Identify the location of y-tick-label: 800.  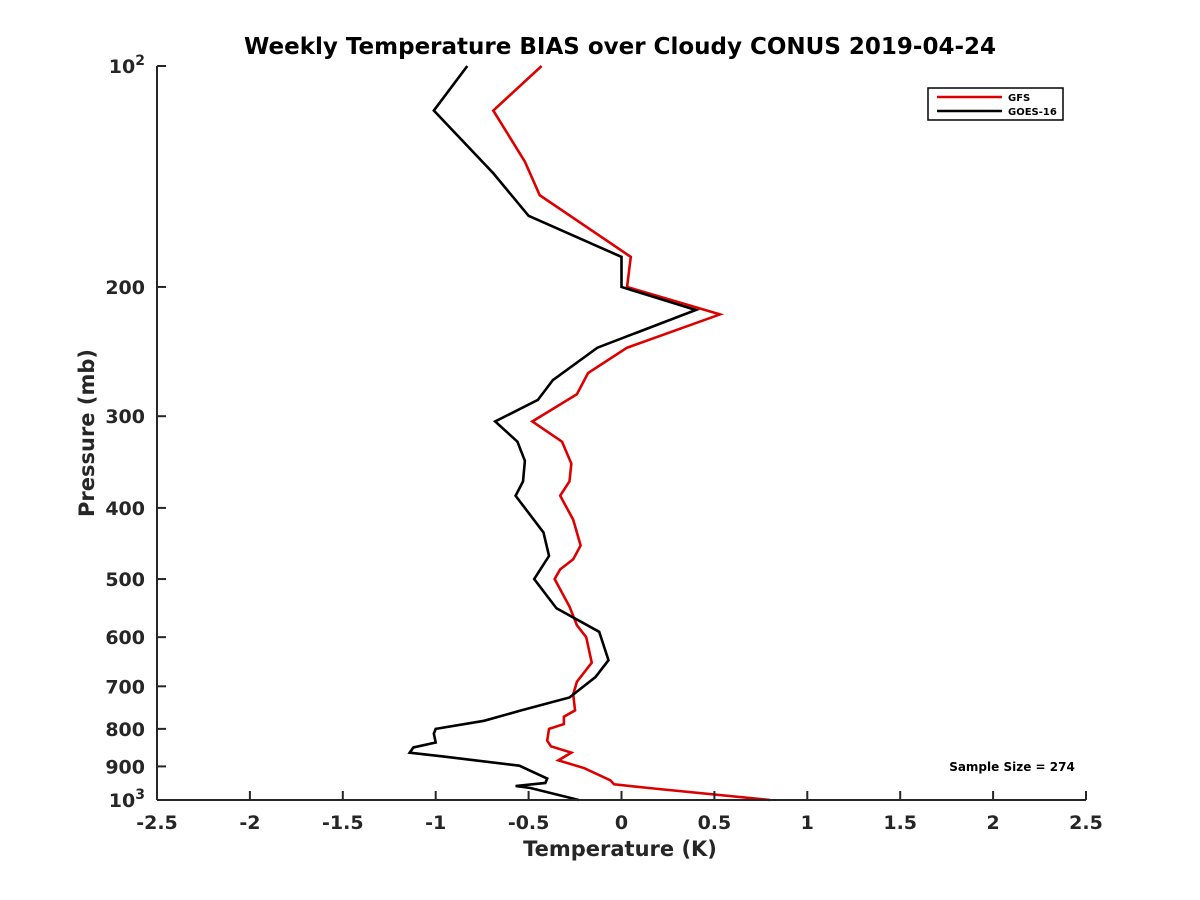
(125, 730).